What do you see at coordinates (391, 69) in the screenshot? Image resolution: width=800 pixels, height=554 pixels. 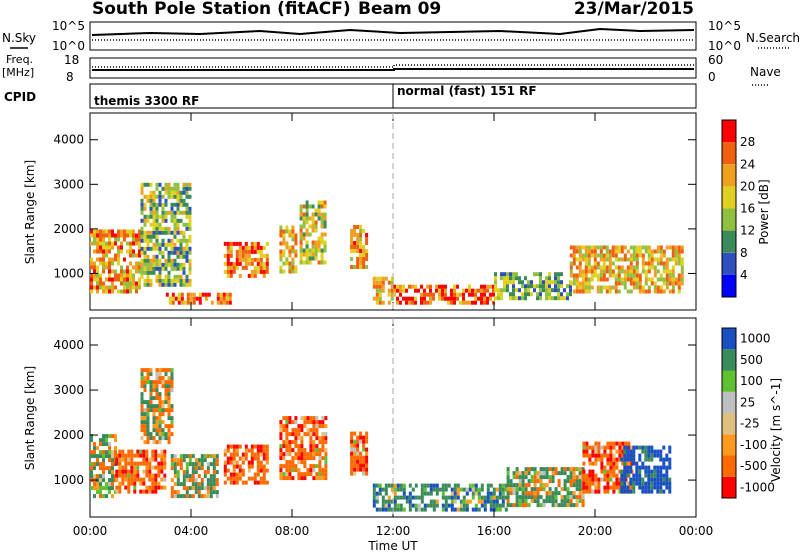 I see `freq-panel: Freq. [MHz] 18 8 60 0 Nave` at bounding box center [391, 69].